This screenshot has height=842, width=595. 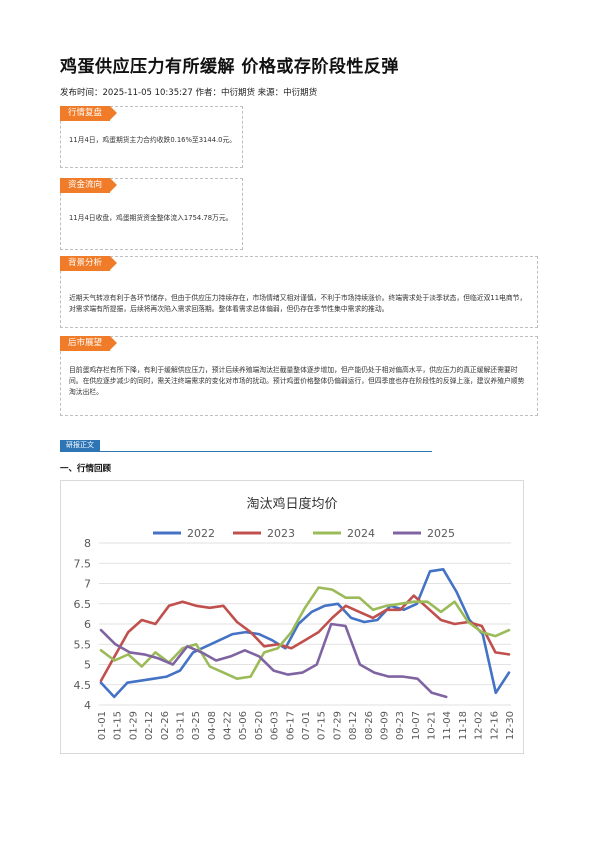 What do you see at coordinates (149, 725) in the screenshot?
I see `x-tick-label: 02-12` at bounding box center [149, 725].